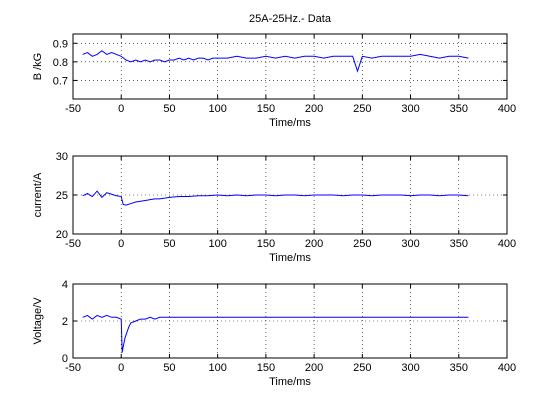 The image size is (560, 420). Describe the element at coordinates (290, 19) in the screenshot. I see `chart-title: 25A-25Hz.- Data` at that location.